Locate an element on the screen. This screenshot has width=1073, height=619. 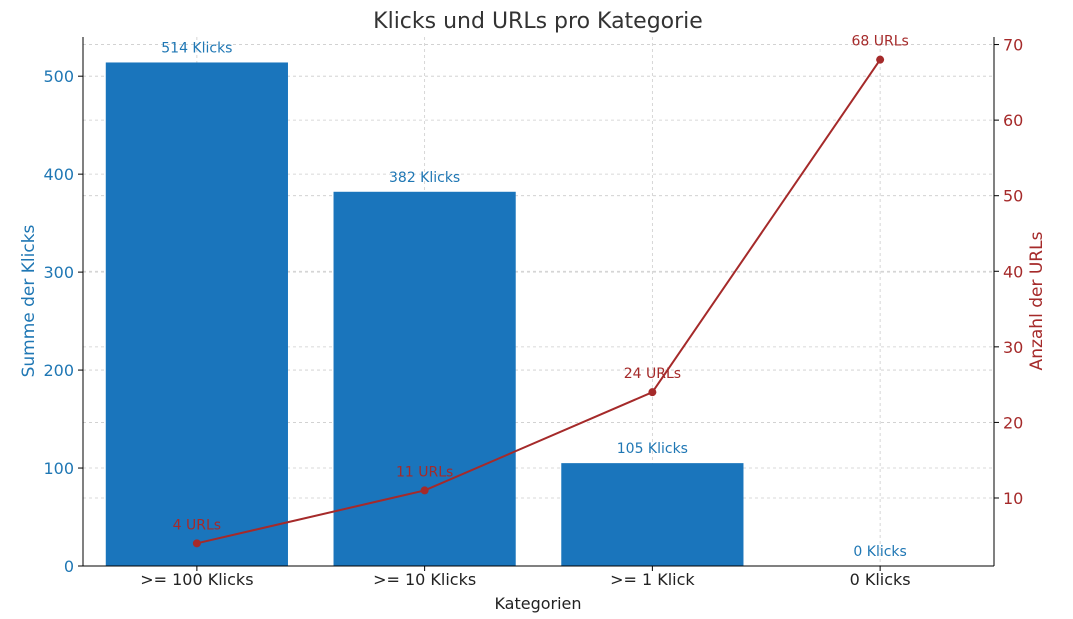
left-tick-label: 400 is located at coordinates (58, 174).